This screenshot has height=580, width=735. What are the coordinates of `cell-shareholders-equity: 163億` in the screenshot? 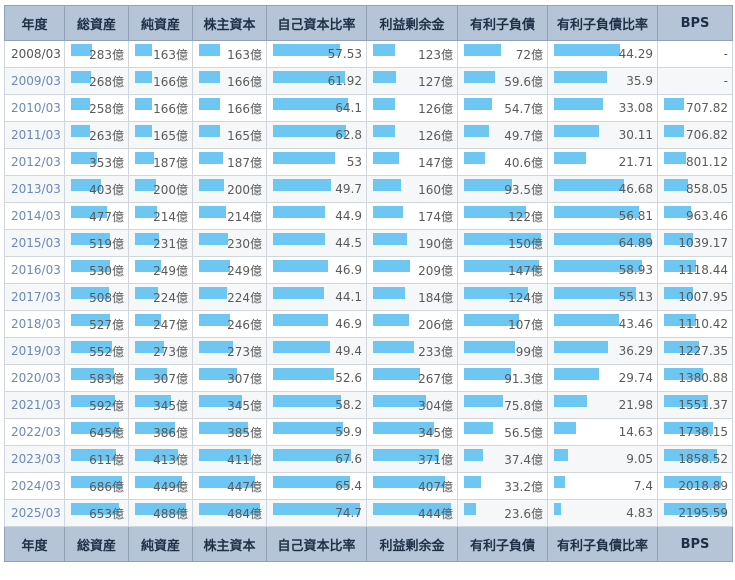 It's located at (229, 54).